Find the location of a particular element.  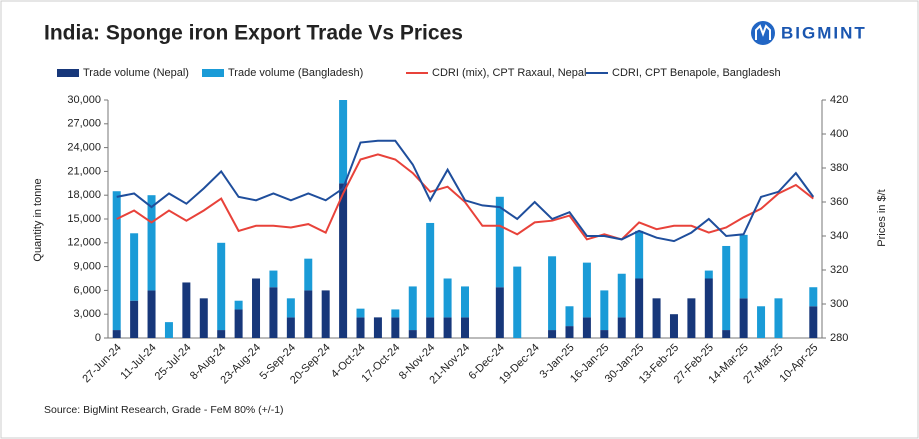

y-tick-label: 30,000 is located at coordinates (84, 100).